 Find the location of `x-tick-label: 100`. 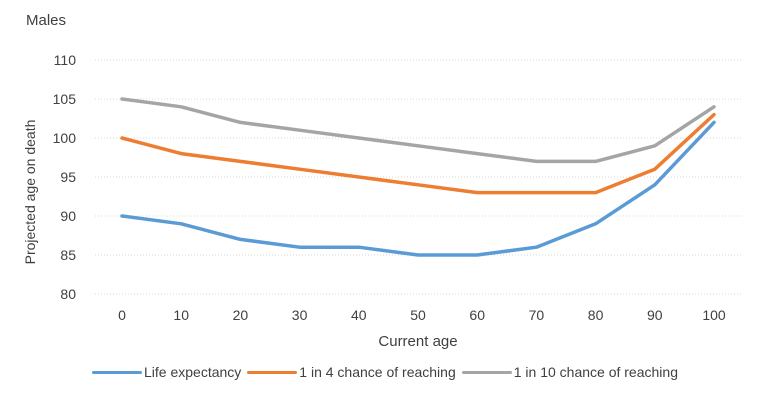

x-tick-label: 100 is located at coordinates (714, 315).